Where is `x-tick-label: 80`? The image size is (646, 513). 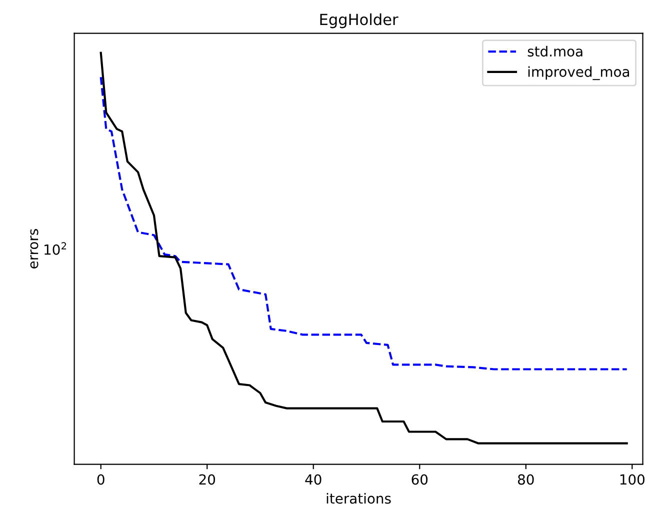
x-tick-label: 80 is located at coordinates (526, 479).